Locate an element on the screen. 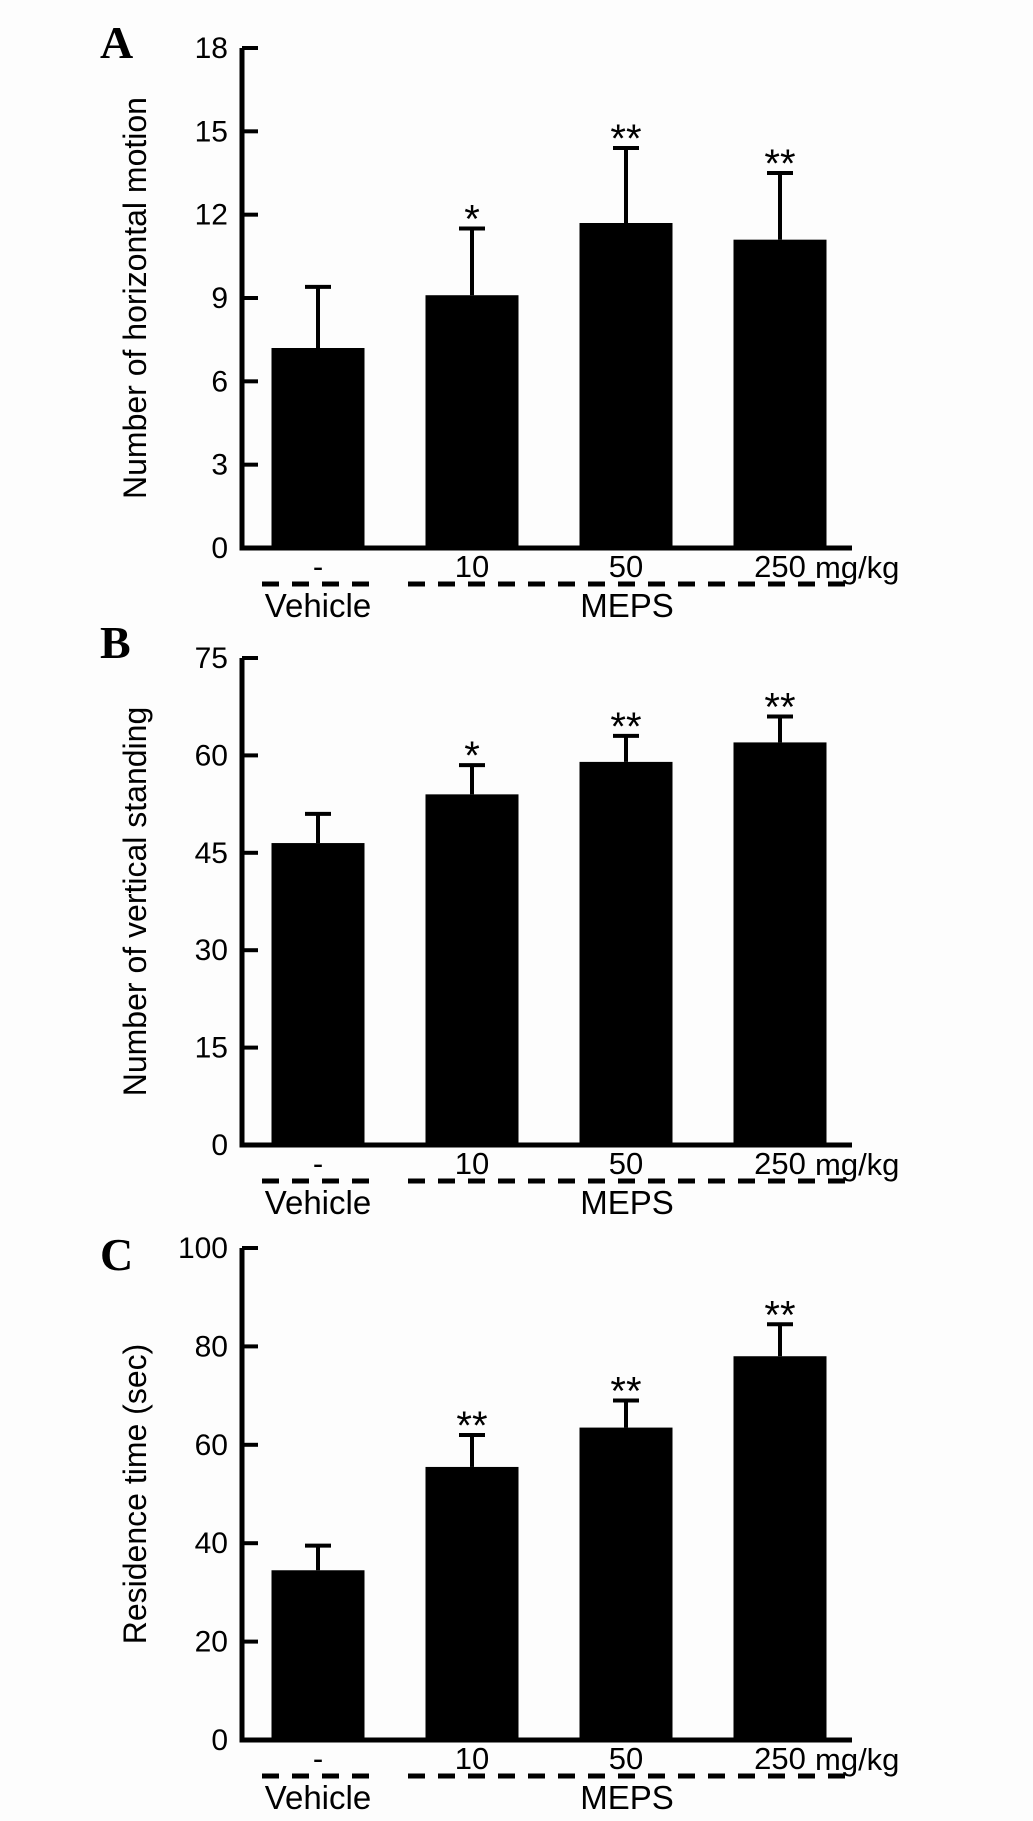 The image size is (1033, 1821). y-tick-label: 6 is located at coordinates (219, 381).